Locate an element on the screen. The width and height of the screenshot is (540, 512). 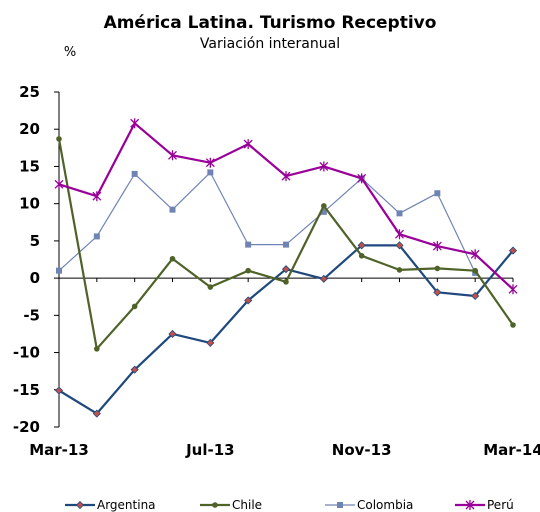
y-tick-label: 5 is located at coordinates (35, 241).